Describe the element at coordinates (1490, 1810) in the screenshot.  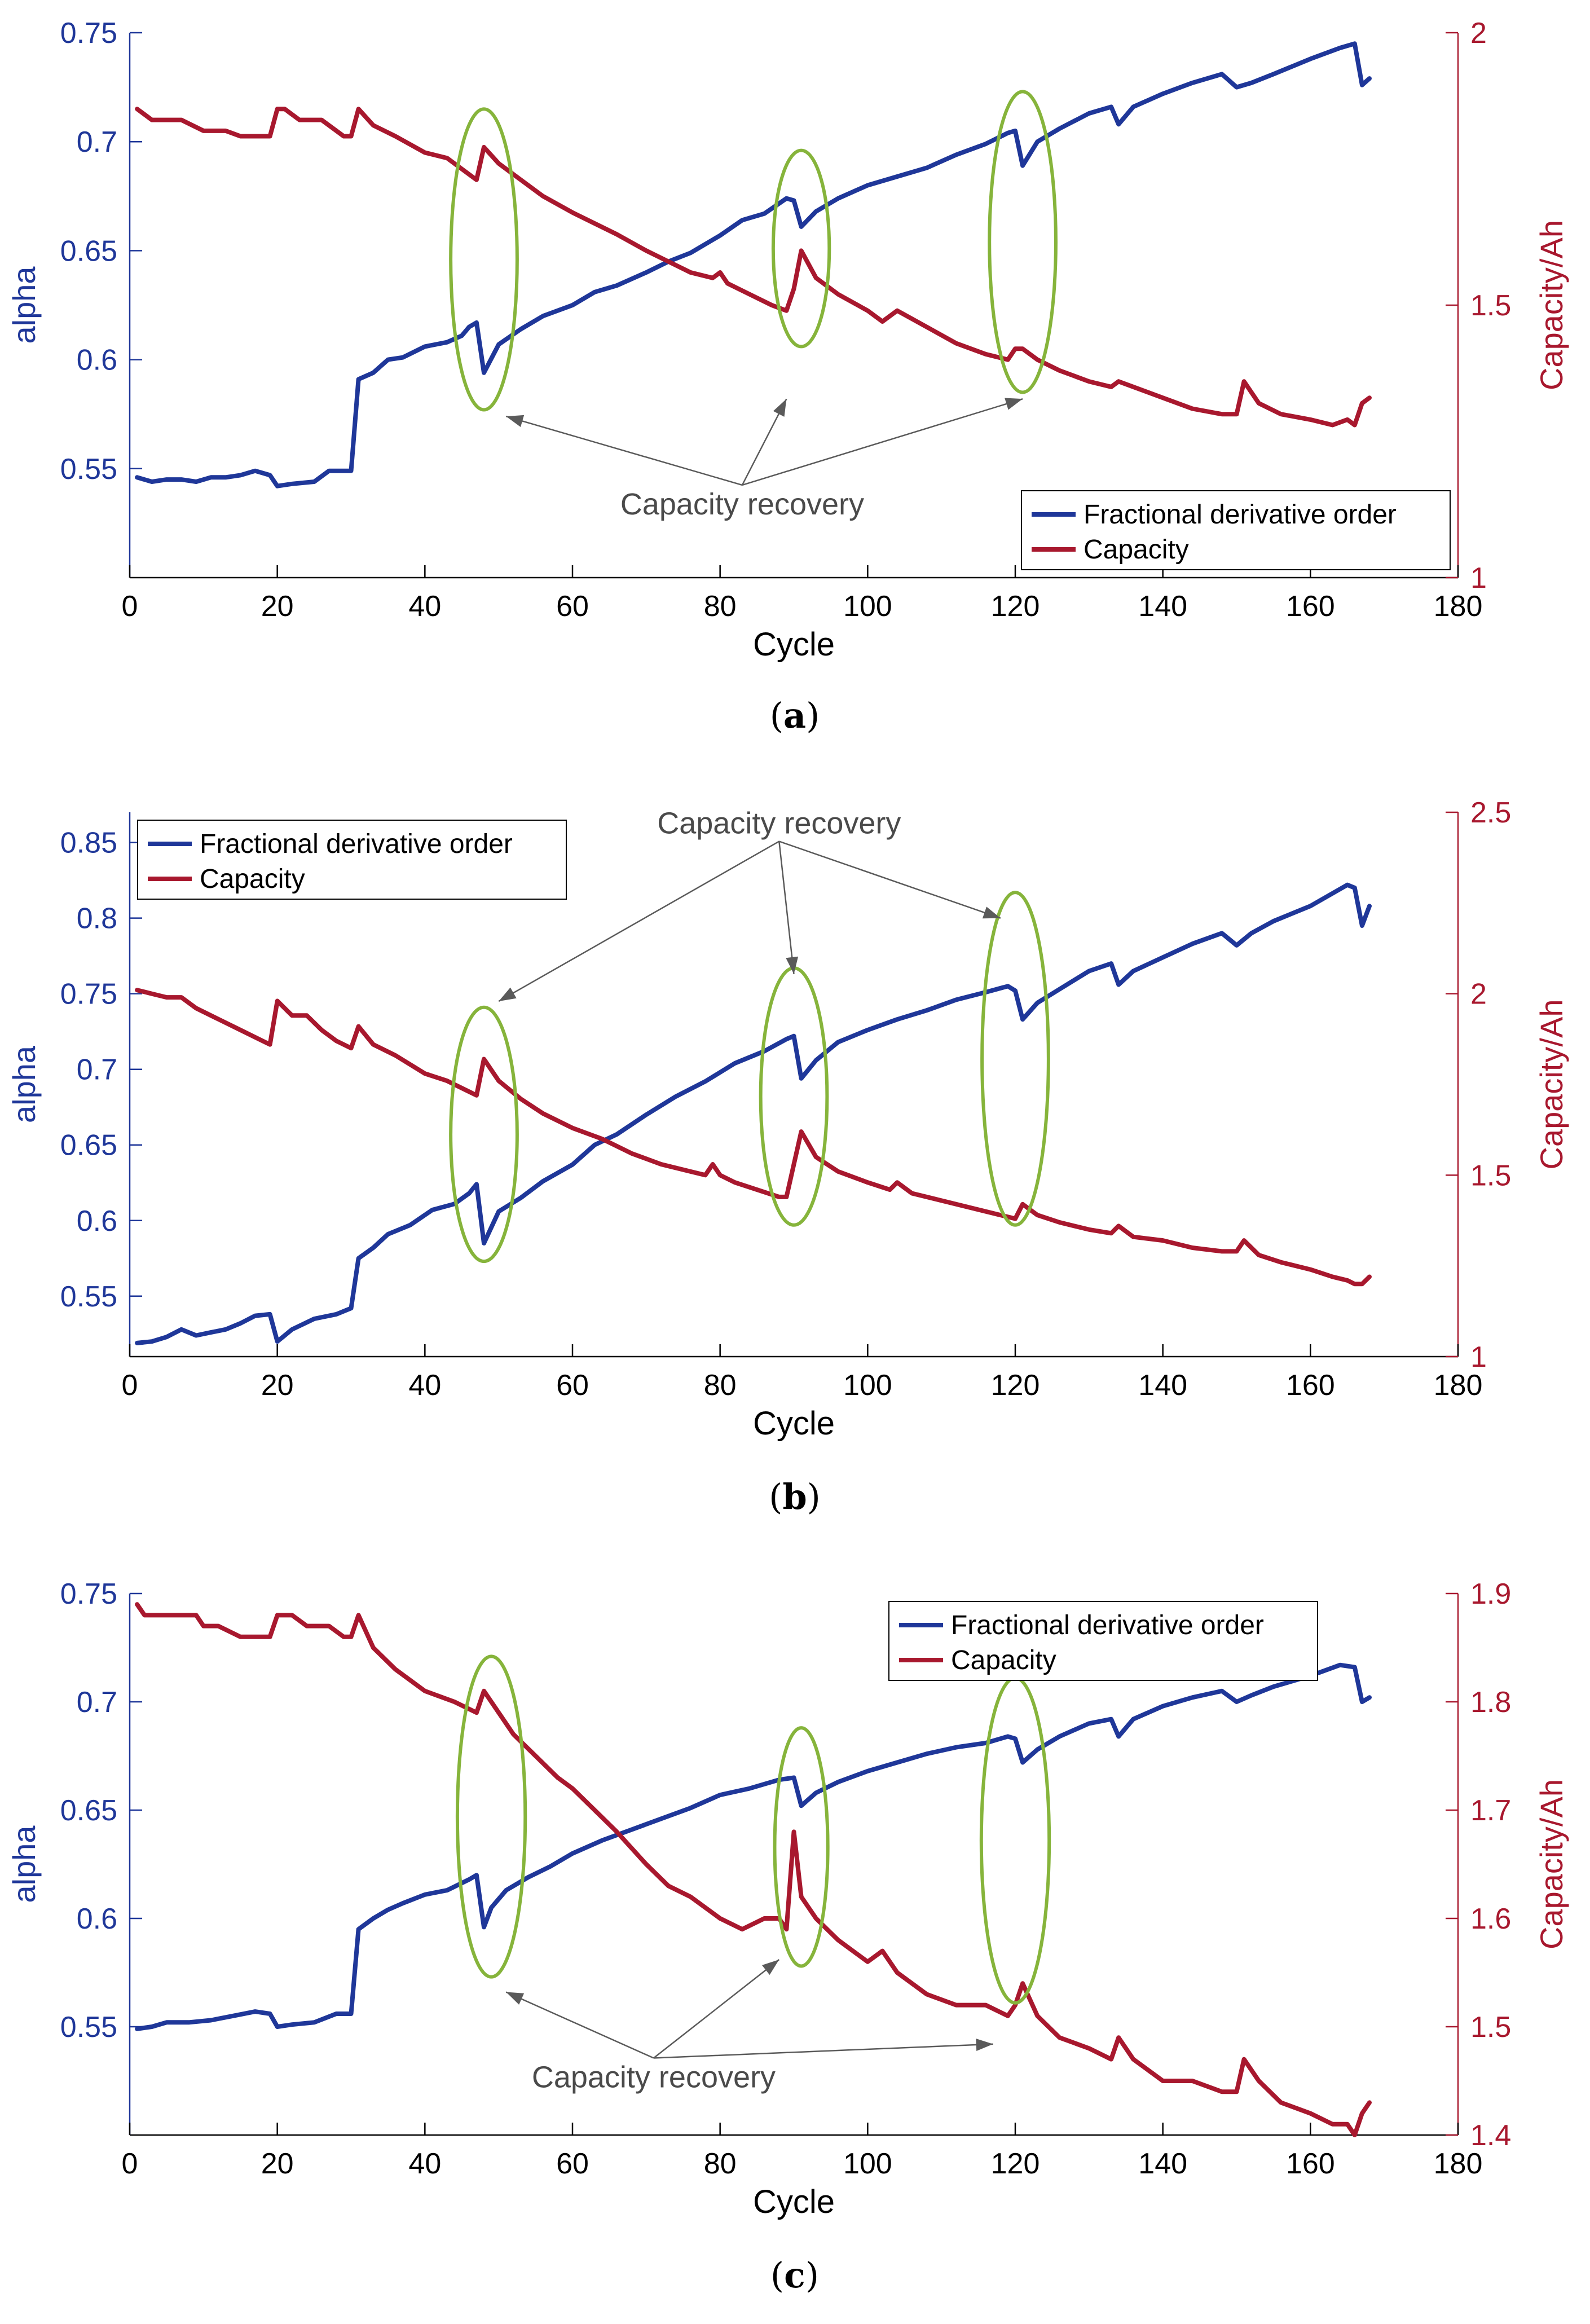
I see `right-tick-label: 1.7` at that location.